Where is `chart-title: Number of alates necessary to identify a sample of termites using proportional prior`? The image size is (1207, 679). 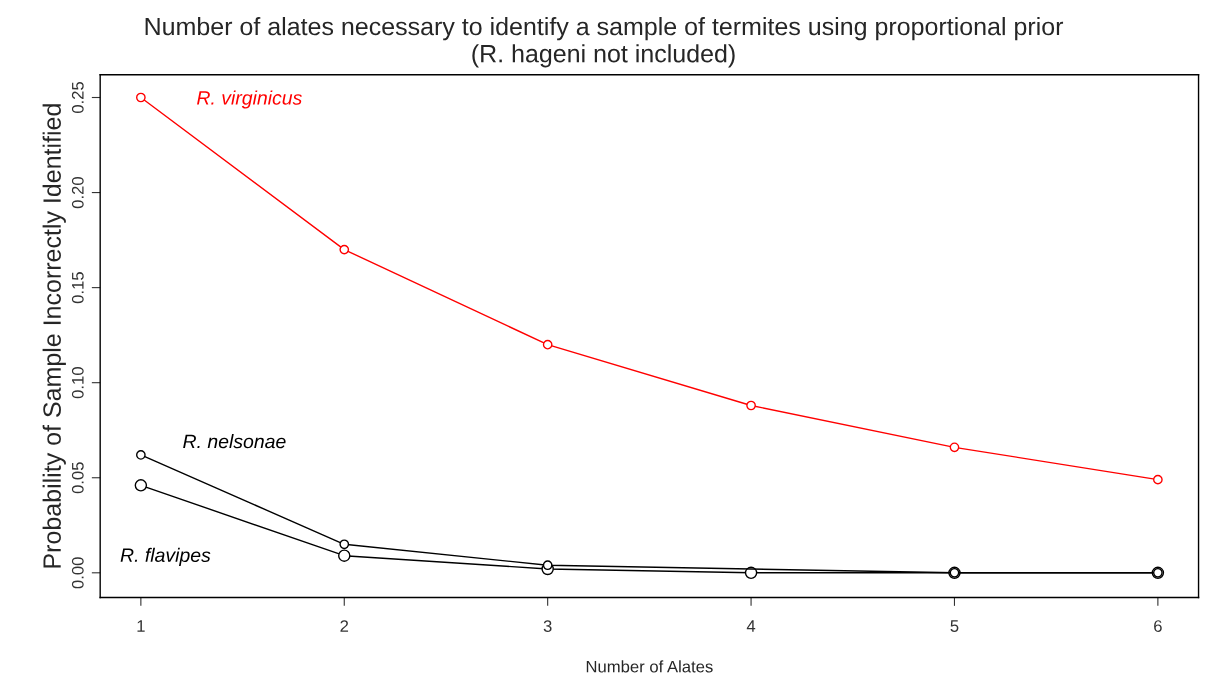
chart-title: Number of alates necessary to identify a sample of termites using proportional prior is located at coordinates (604, 28).